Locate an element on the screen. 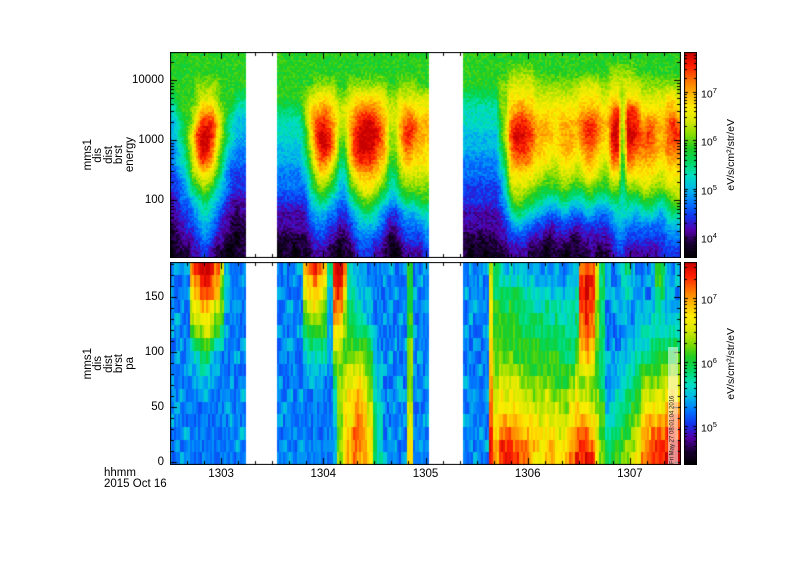 This screenshot has height=565, width=800. pitch-angle-colorbar-title-text: eV/s/cm²/str/eV is located at coordinates (731, 363).